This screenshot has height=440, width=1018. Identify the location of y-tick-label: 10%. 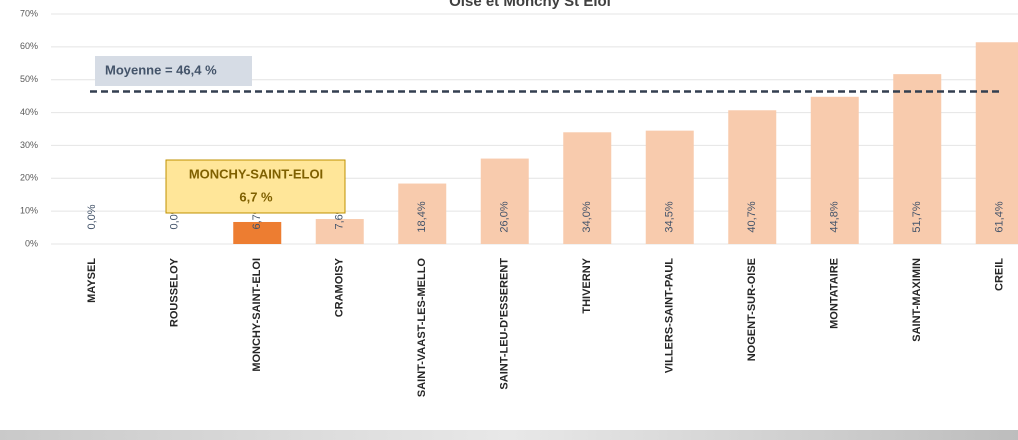
(29, 211).